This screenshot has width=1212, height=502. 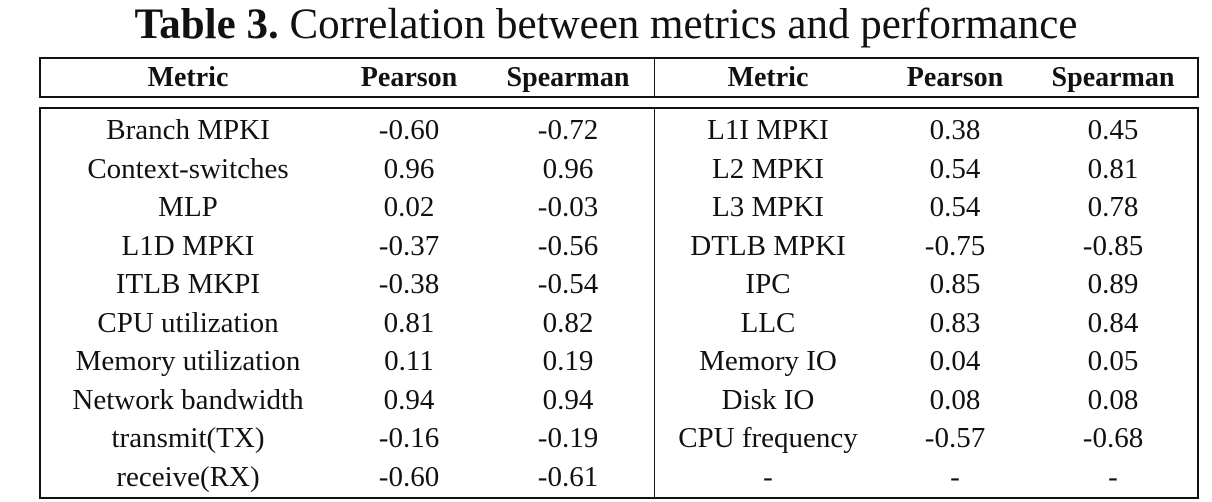 I want to click on cell-spearman-left: -0.56, so click(x=568, y=245).